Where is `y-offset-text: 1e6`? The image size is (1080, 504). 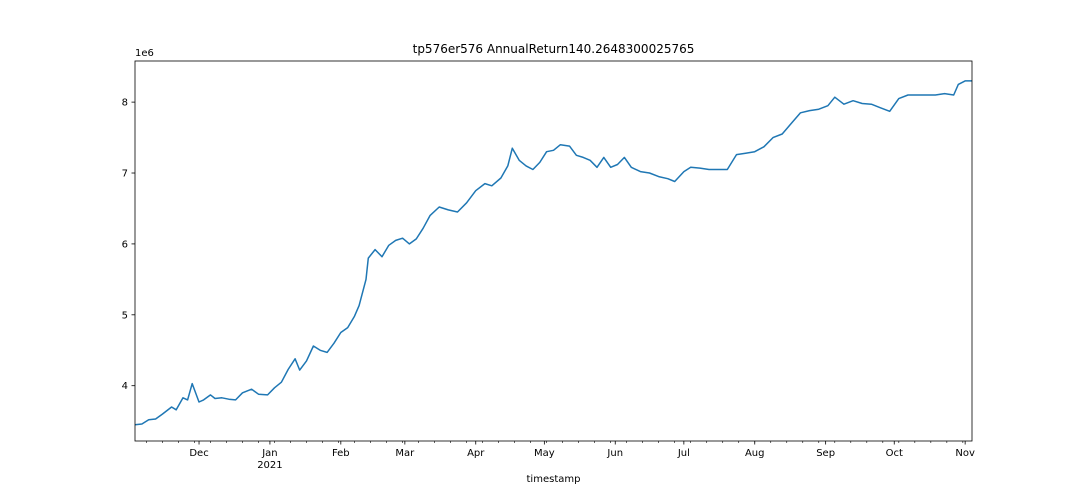 y-offset-text: 1e6 is located at coordinates (144, 53).